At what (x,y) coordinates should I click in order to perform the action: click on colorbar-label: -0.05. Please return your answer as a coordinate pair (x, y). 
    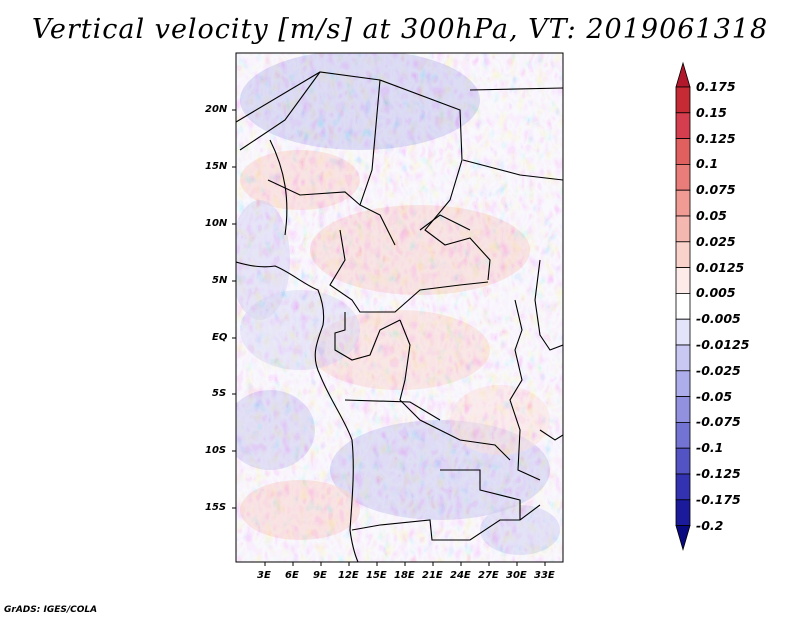
    Looking at the image, I should click on (714, 396).